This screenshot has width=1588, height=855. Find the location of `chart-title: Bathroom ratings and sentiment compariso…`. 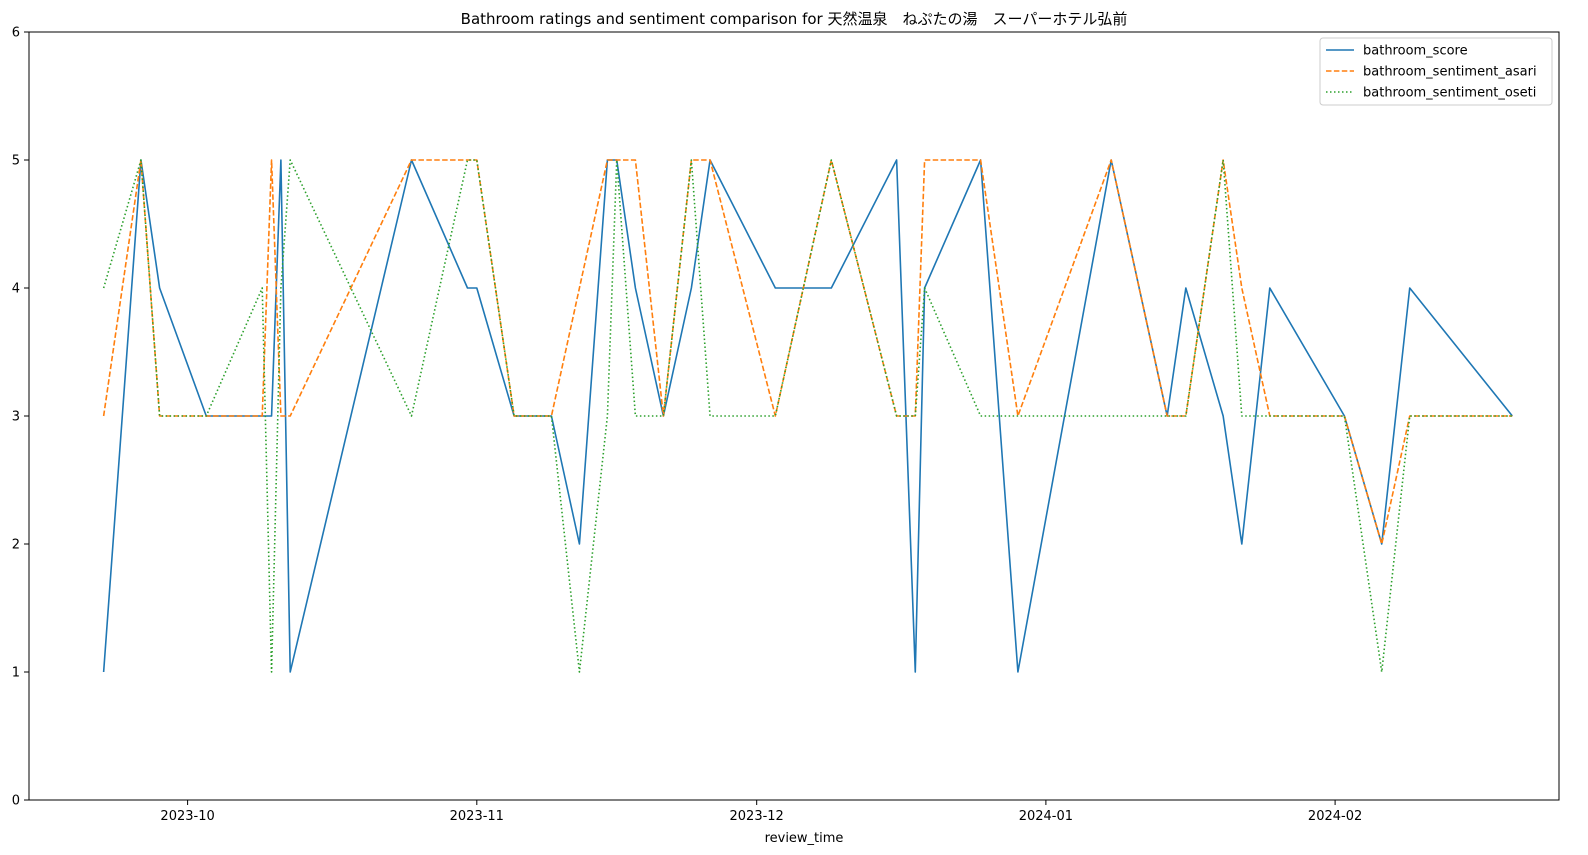

chart-title: Bathroom ratings and sentiment compariso… is located at coordinates (794, 19).